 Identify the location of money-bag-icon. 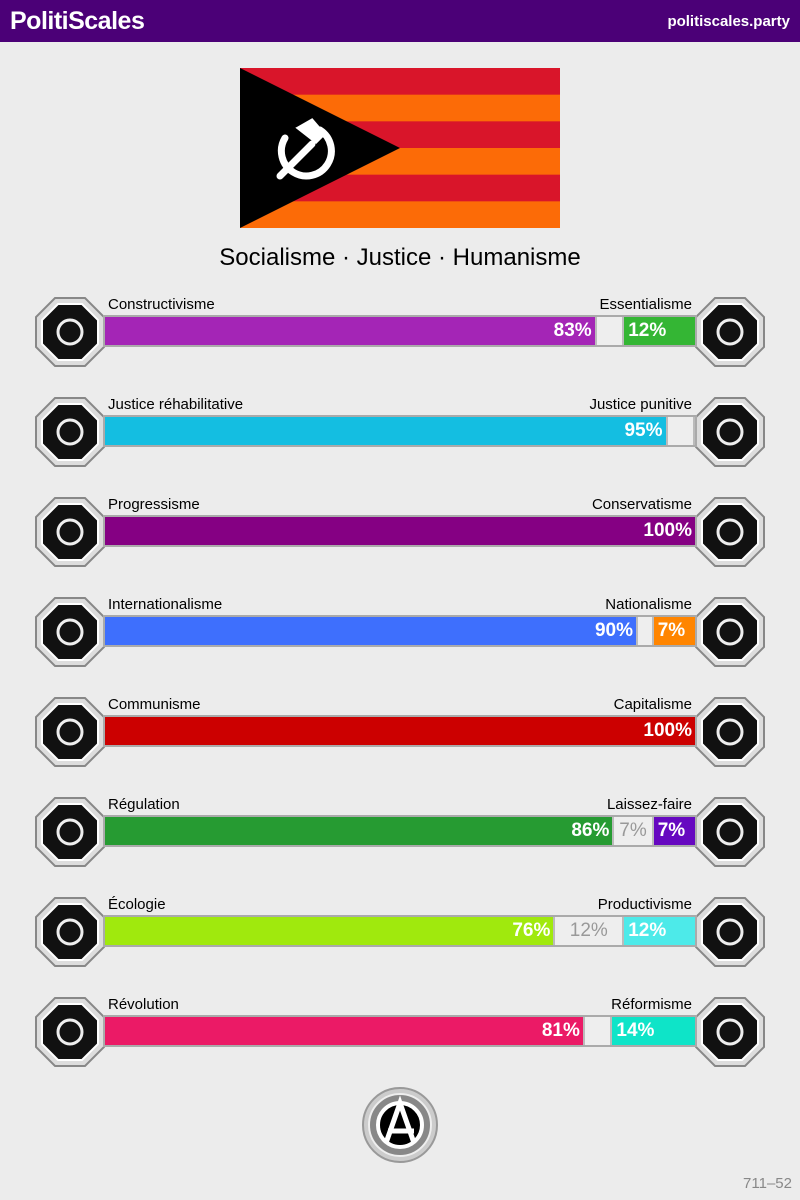
(730, 732).